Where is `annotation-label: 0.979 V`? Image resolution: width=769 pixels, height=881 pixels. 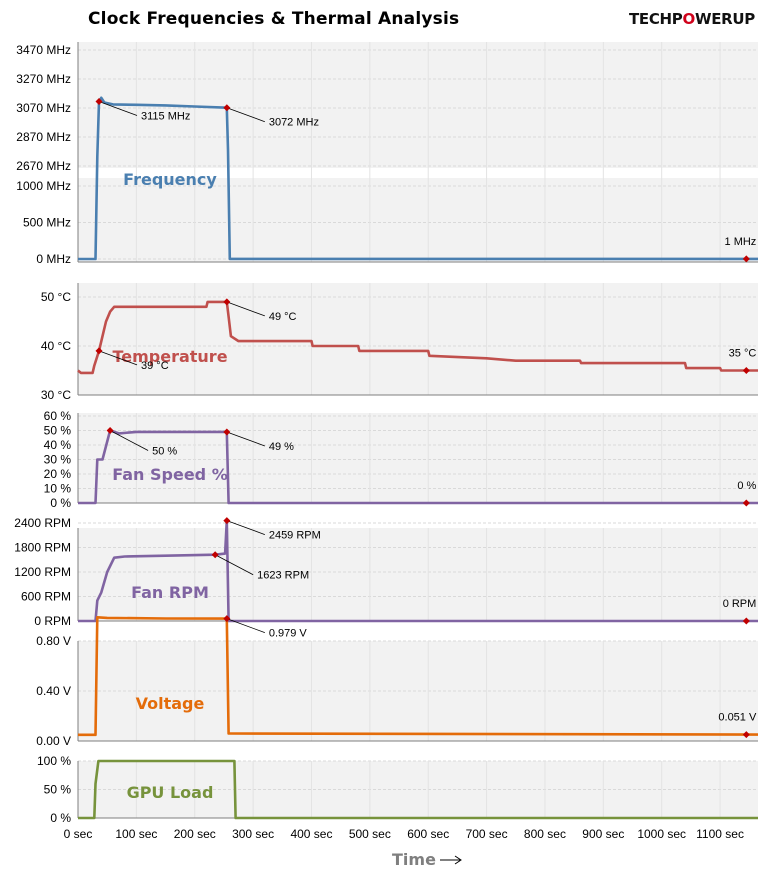
annotation-label: 0.979 V is located at coordinates (288, 634).